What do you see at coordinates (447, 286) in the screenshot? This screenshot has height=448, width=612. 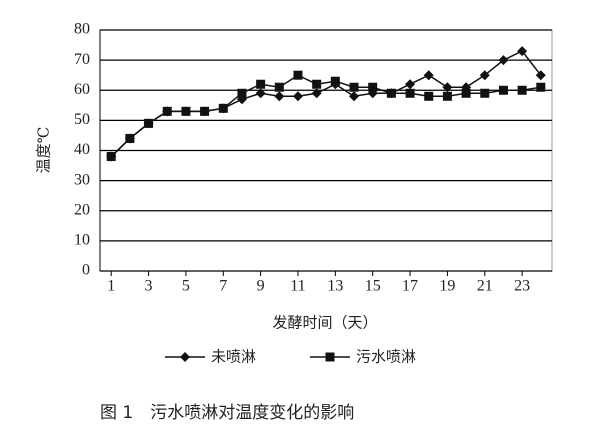 I see `x-tick-label: 19` at bounding box center [447, 286].